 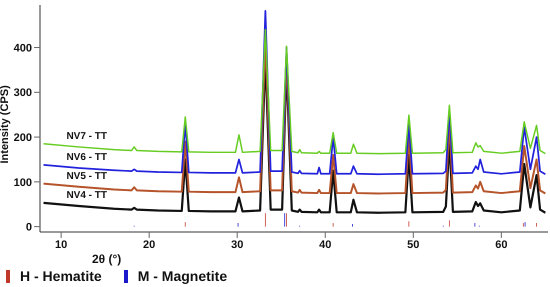 What do you see at coordinates (325, 244) in the screenshot?
I see `x-tick-label: 40` at bounding box center [325, 244].